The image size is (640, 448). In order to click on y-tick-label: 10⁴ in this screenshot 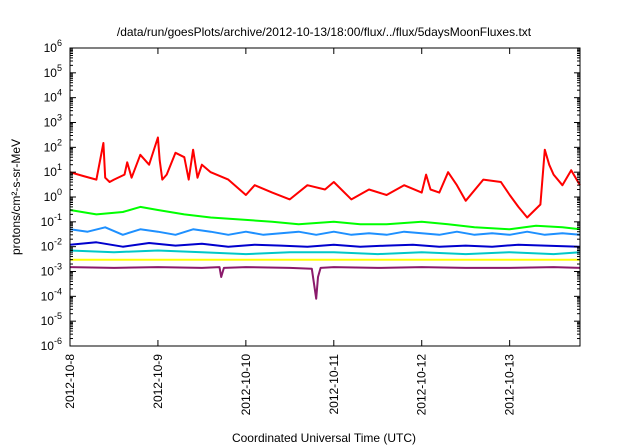, I will do `click(53, 96)`.